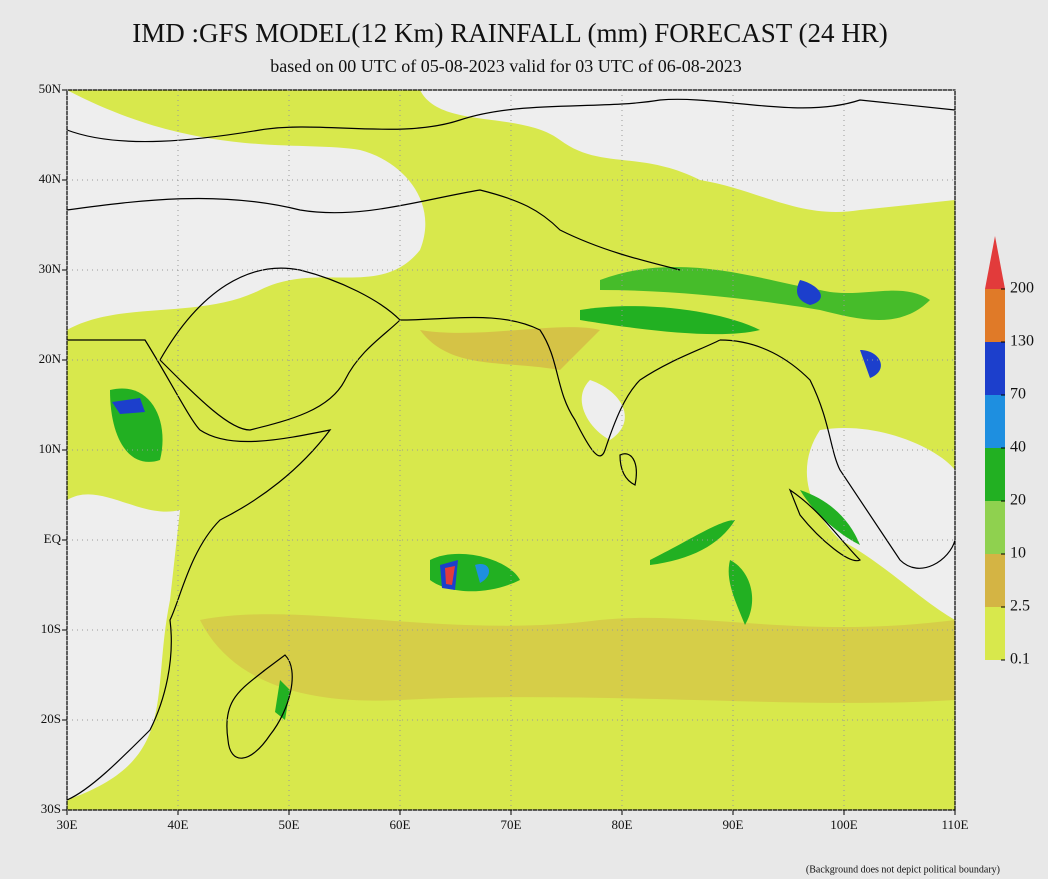 The width and height of the screenshot is (1048, 879). What do you see at coordinates (50, 358) in the screenshot?
I see `y-tick-label: 20N` at bounding box center [50, 358].